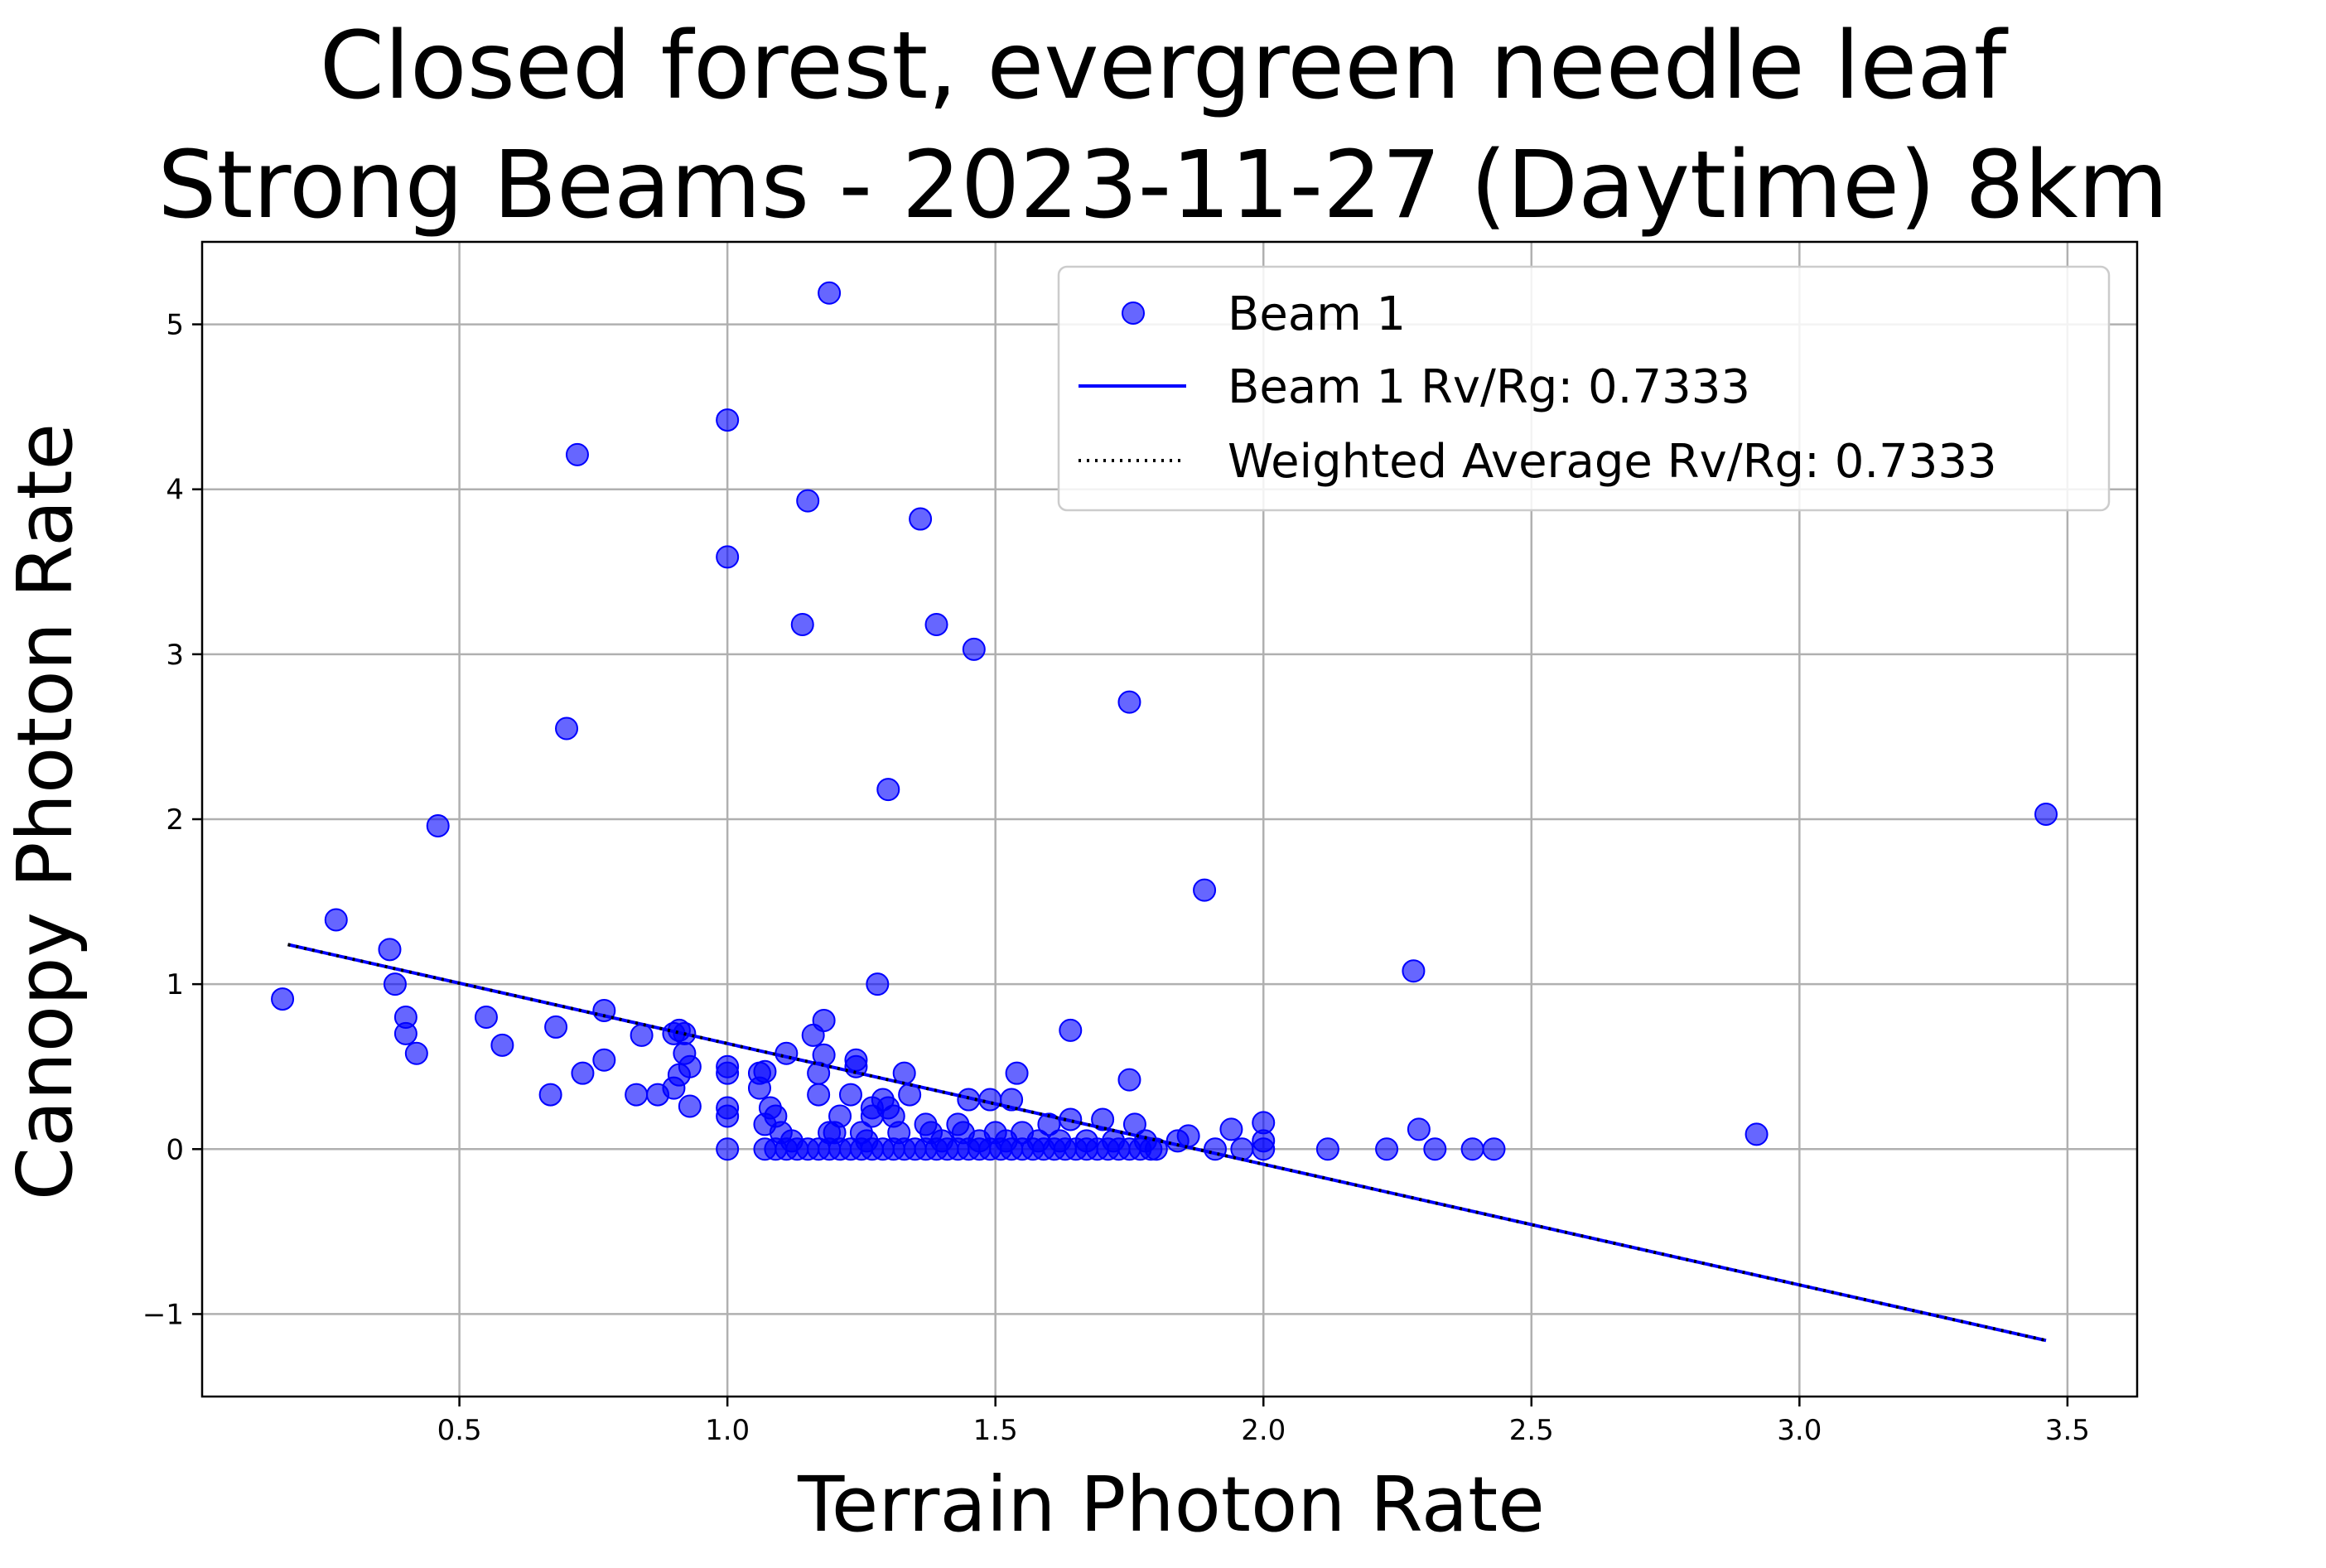 The height and width of the screenshot is (1568, 2326). Describe the element at coordinates (175, 820) in the screenshot. I see `y-tick-label: 2` at that location.